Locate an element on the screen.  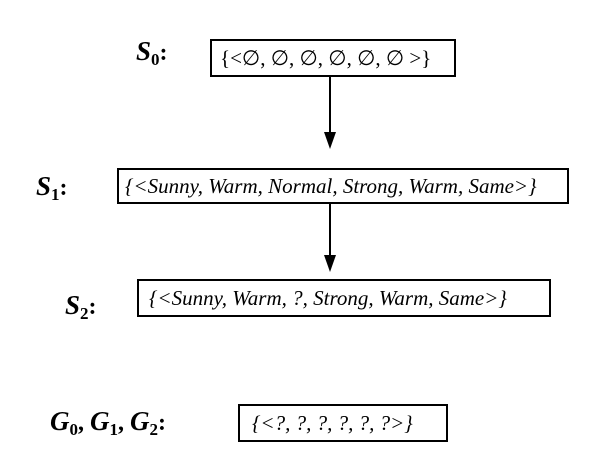
s1-label: S1: is located at coordinates (52, 187).